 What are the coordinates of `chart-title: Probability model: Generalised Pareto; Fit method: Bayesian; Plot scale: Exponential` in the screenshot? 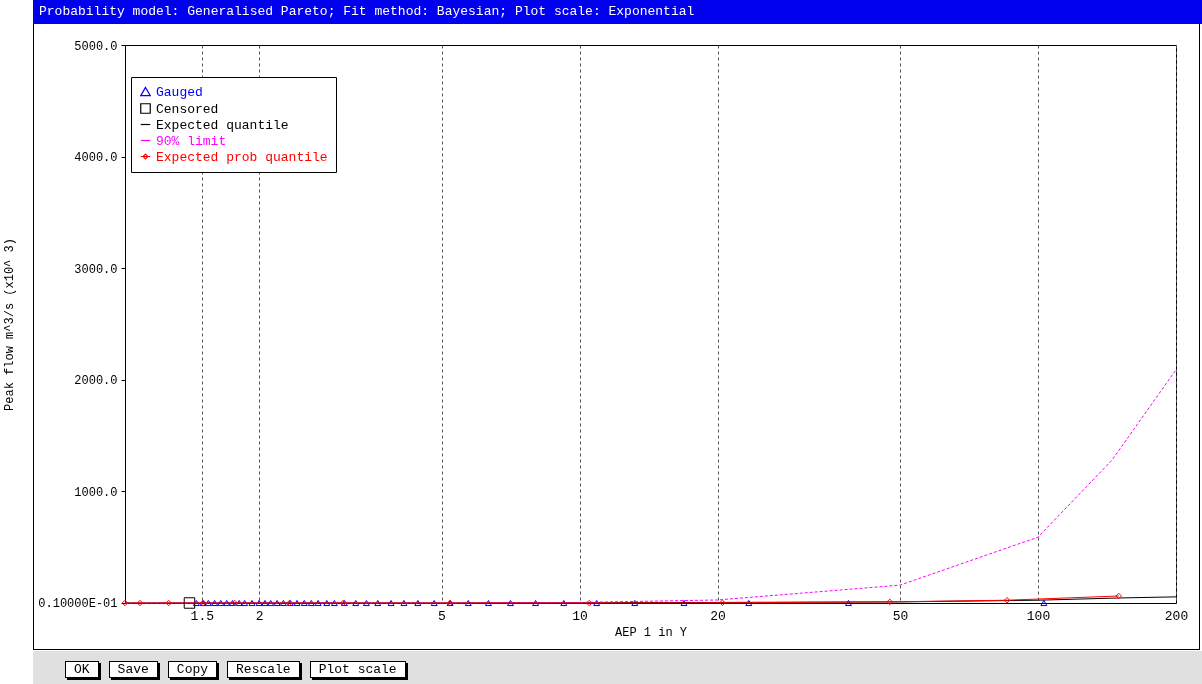 It's located at (617, 12).